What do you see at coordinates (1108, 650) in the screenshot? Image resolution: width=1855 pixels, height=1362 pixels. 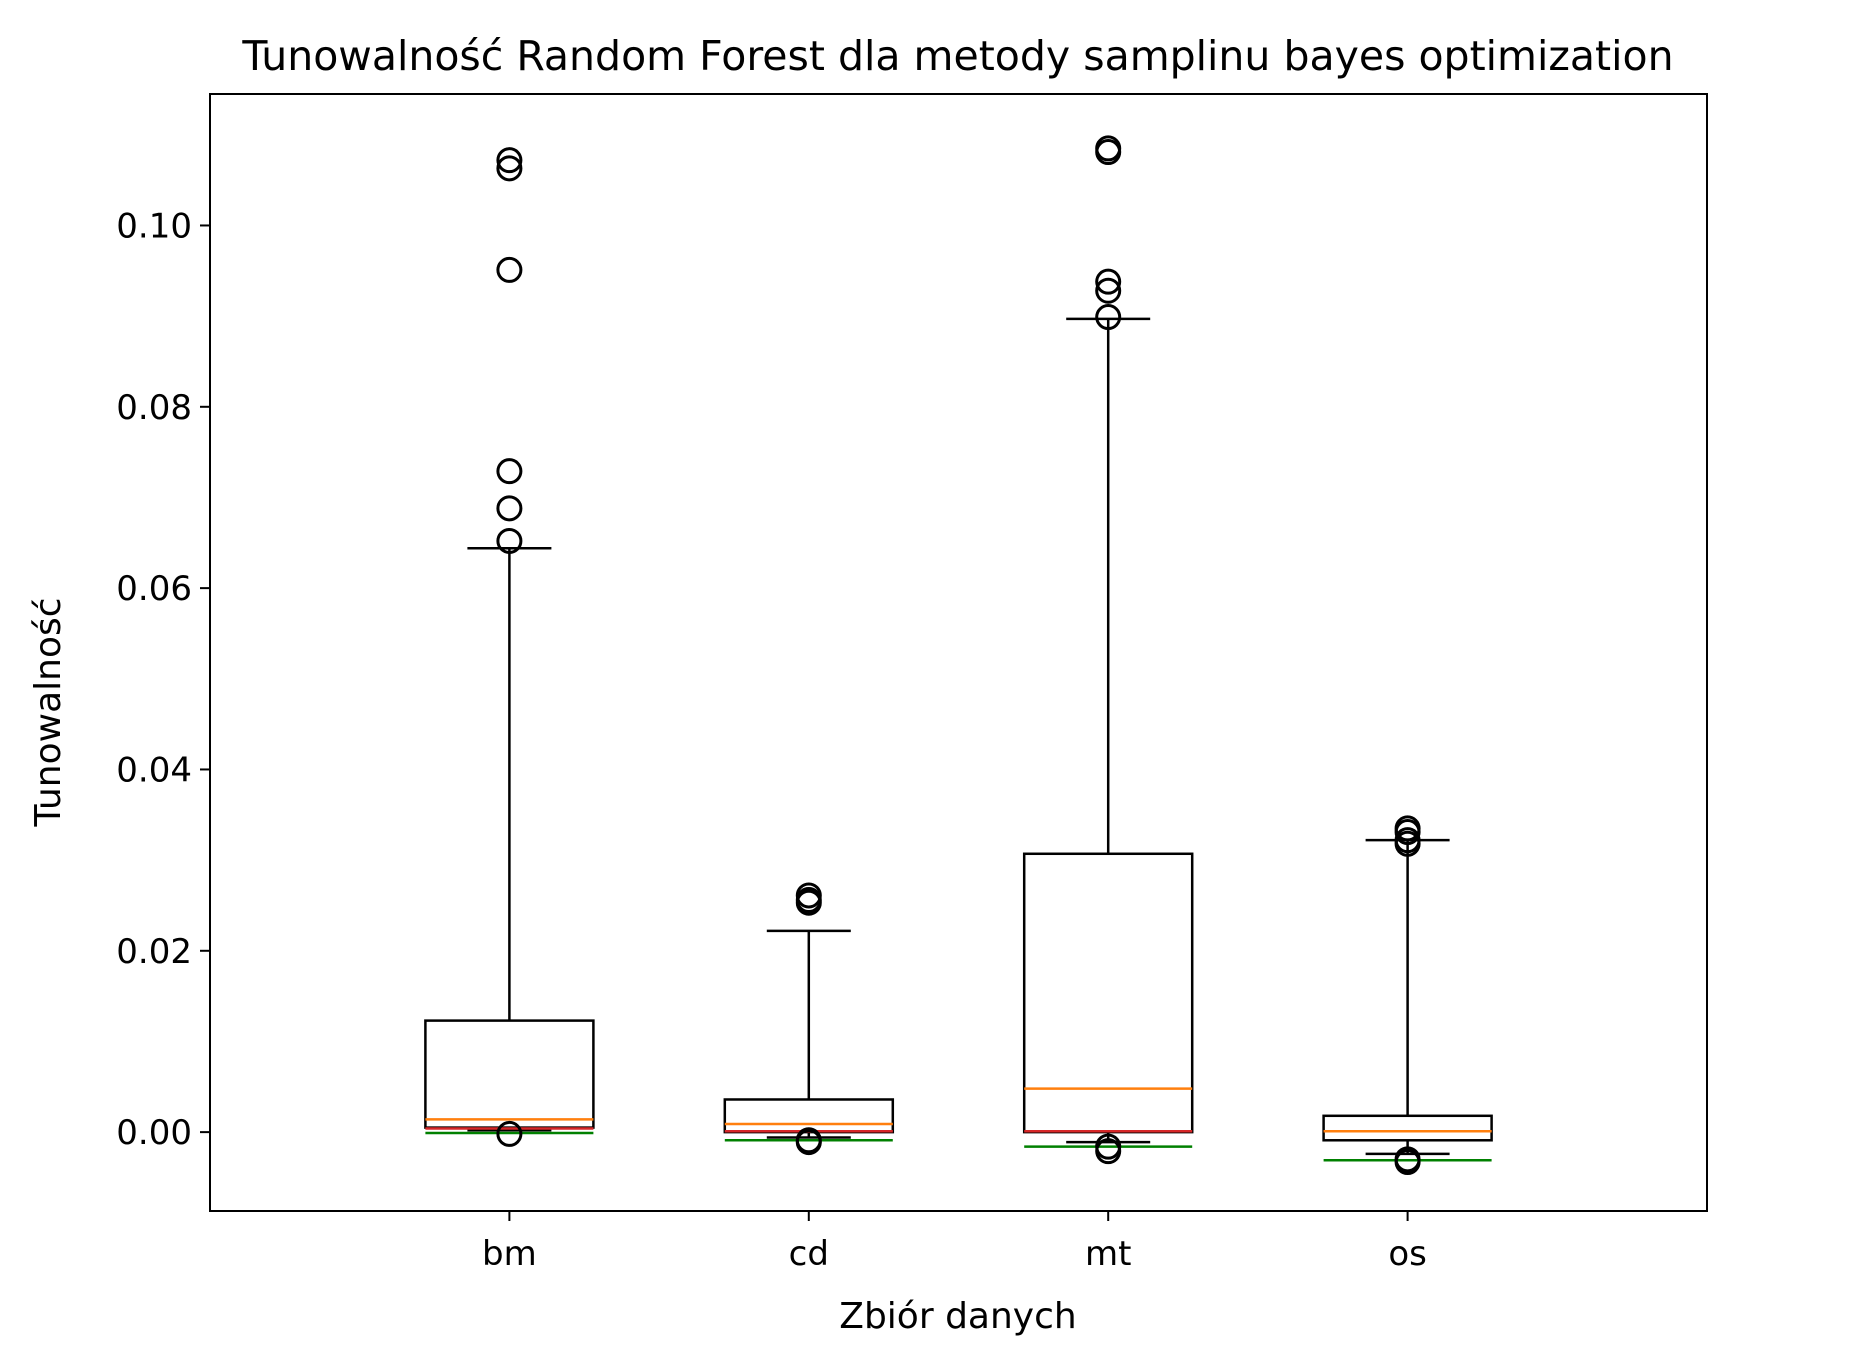 I see `box-group-mt` at bounding box center [1108, 650].